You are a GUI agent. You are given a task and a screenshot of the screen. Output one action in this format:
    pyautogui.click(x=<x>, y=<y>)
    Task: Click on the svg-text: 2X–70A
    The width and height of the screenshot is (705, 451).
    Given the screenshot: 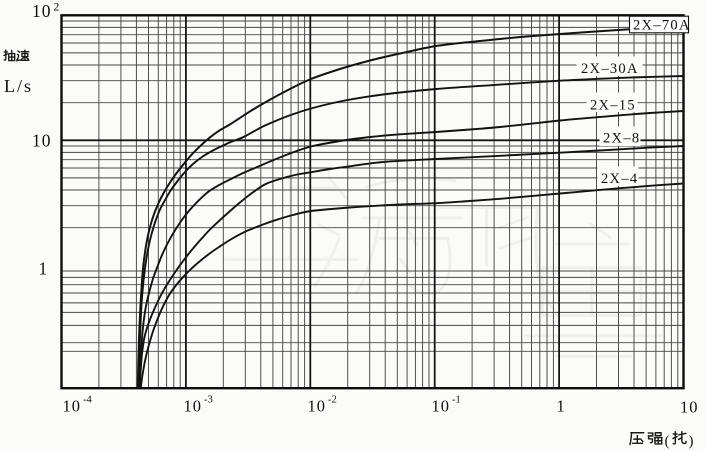 What is the action you would take?
    pyautogui.click(x=662, y=26)
    